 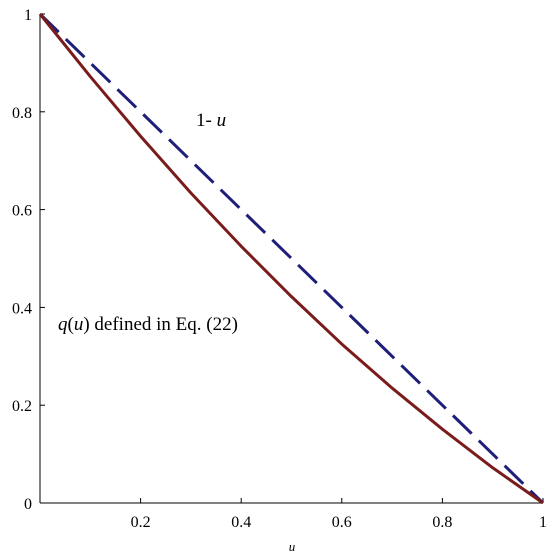 I want to click on y-tick-label: 0, so click(x=28, y=504).